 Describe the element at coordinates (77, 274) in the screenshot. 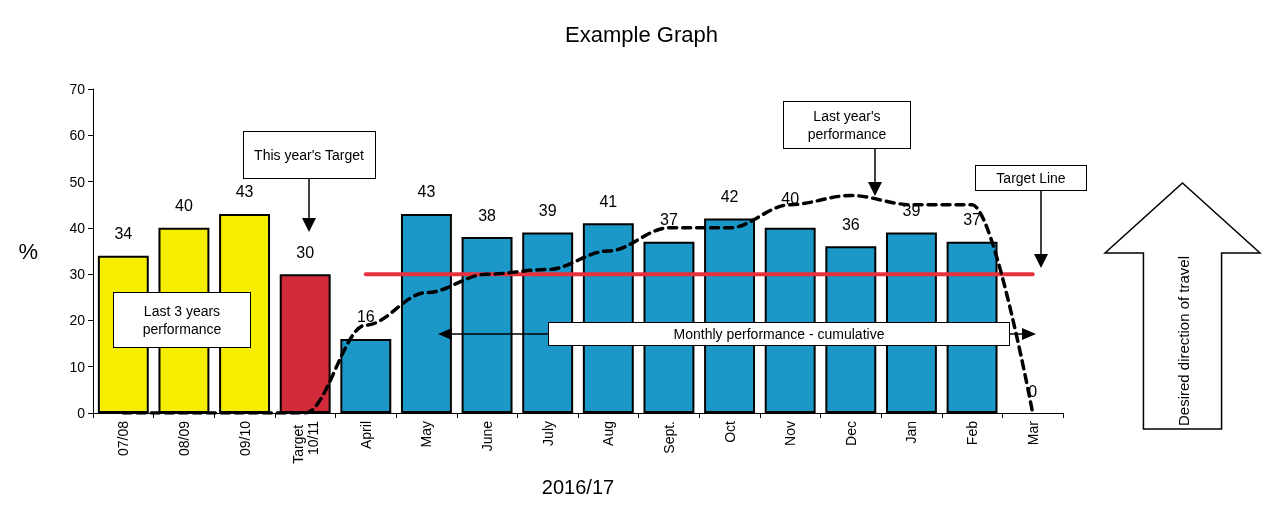

I see `y-tick-label: 30` at that location.